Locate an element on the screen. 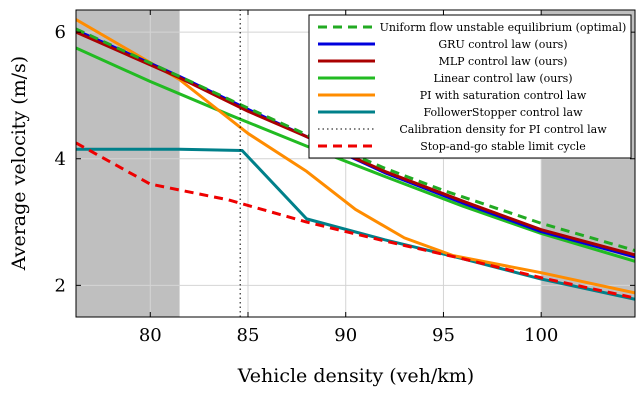 Image resolution: width=636 pixels, height=413 pixels. y-tick-label: 4 is located at coordinates (60, 159).